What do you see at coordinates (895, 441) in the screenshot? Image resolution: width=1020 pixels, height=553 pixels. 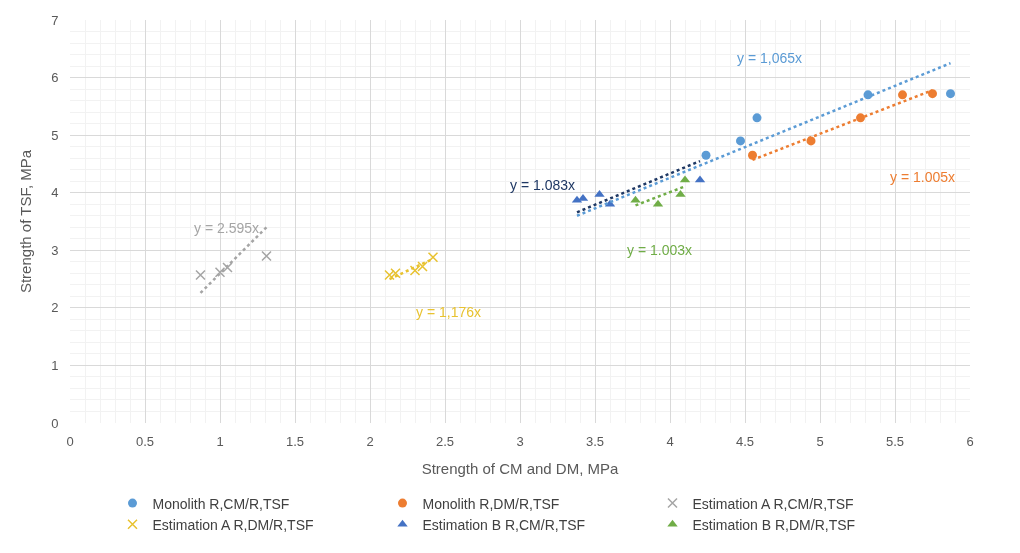 I see `x-tick-label: 5.5` at bounding box center [895, 441].